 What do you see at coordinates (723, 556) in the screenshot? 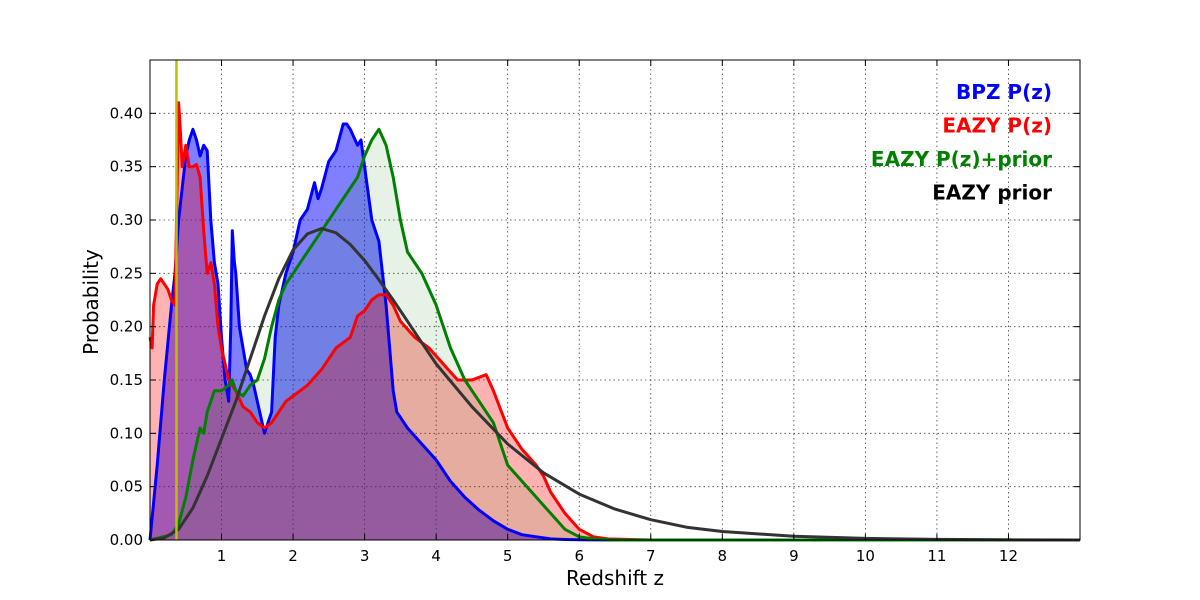
I see `x-tick-label: 8` at bounding box center [723, 556].